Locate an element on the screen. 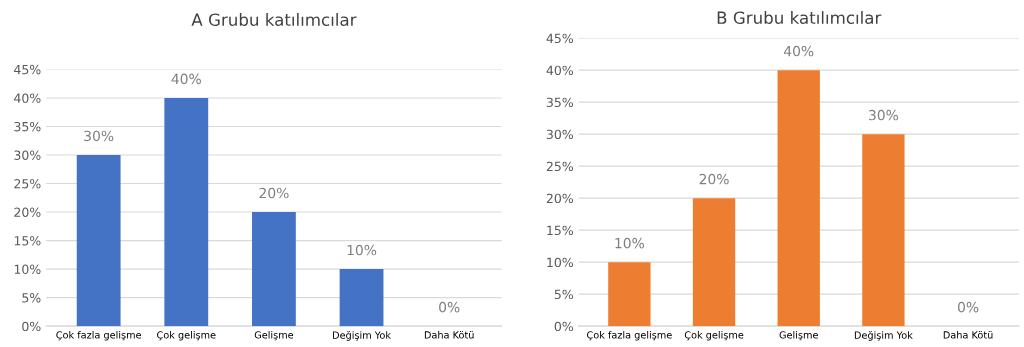  chart-title: A Grubu katılımcılar is located at coordinates (274, 19).